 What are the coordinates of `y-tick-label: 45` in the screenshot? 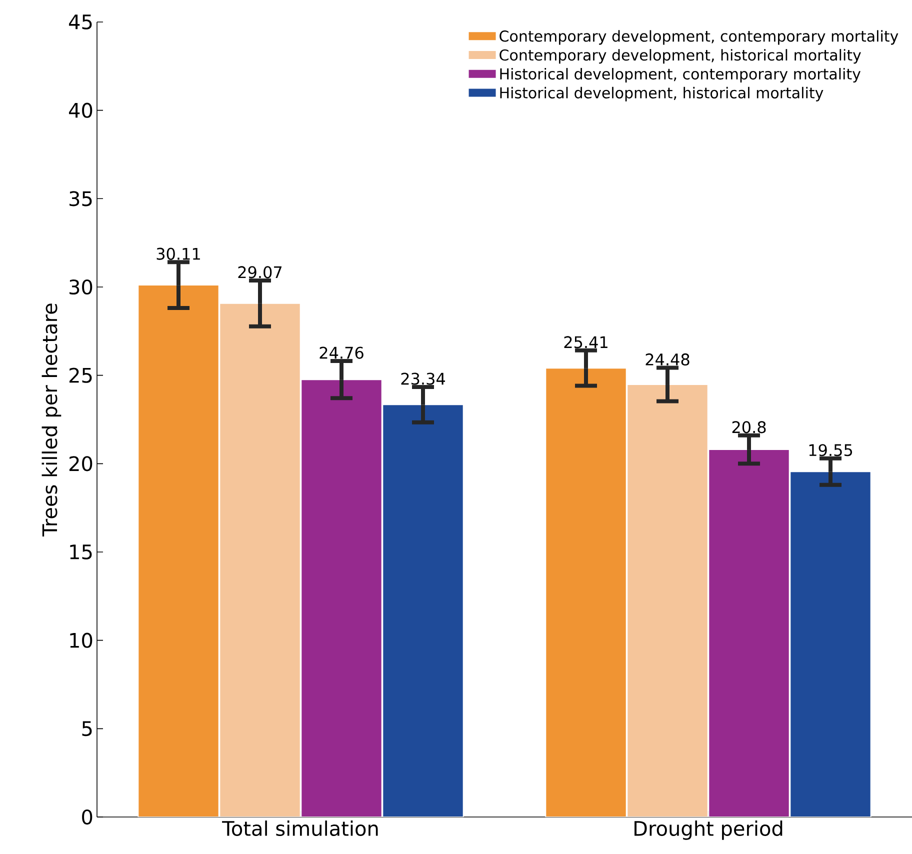 It's located at (80, 22).